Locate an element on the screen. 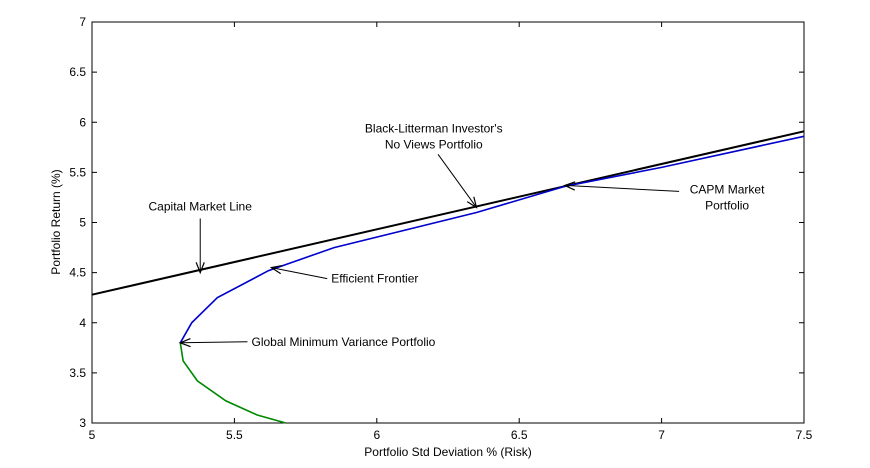  x-tick-label: 7 is located at coordinates (661, 435).